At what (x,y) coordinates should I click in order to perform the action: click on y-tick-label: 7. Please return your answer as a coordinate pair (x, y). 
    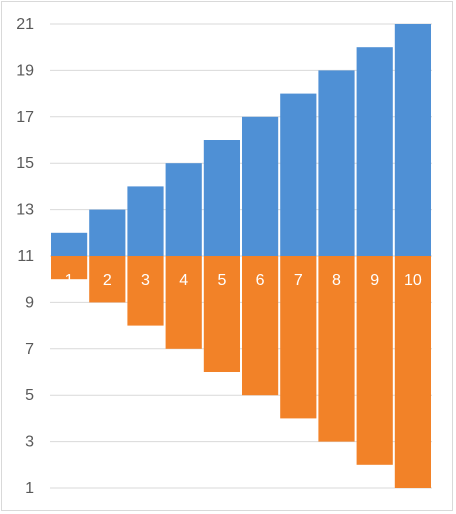
    Looking at the image, I should click on (29, 349).